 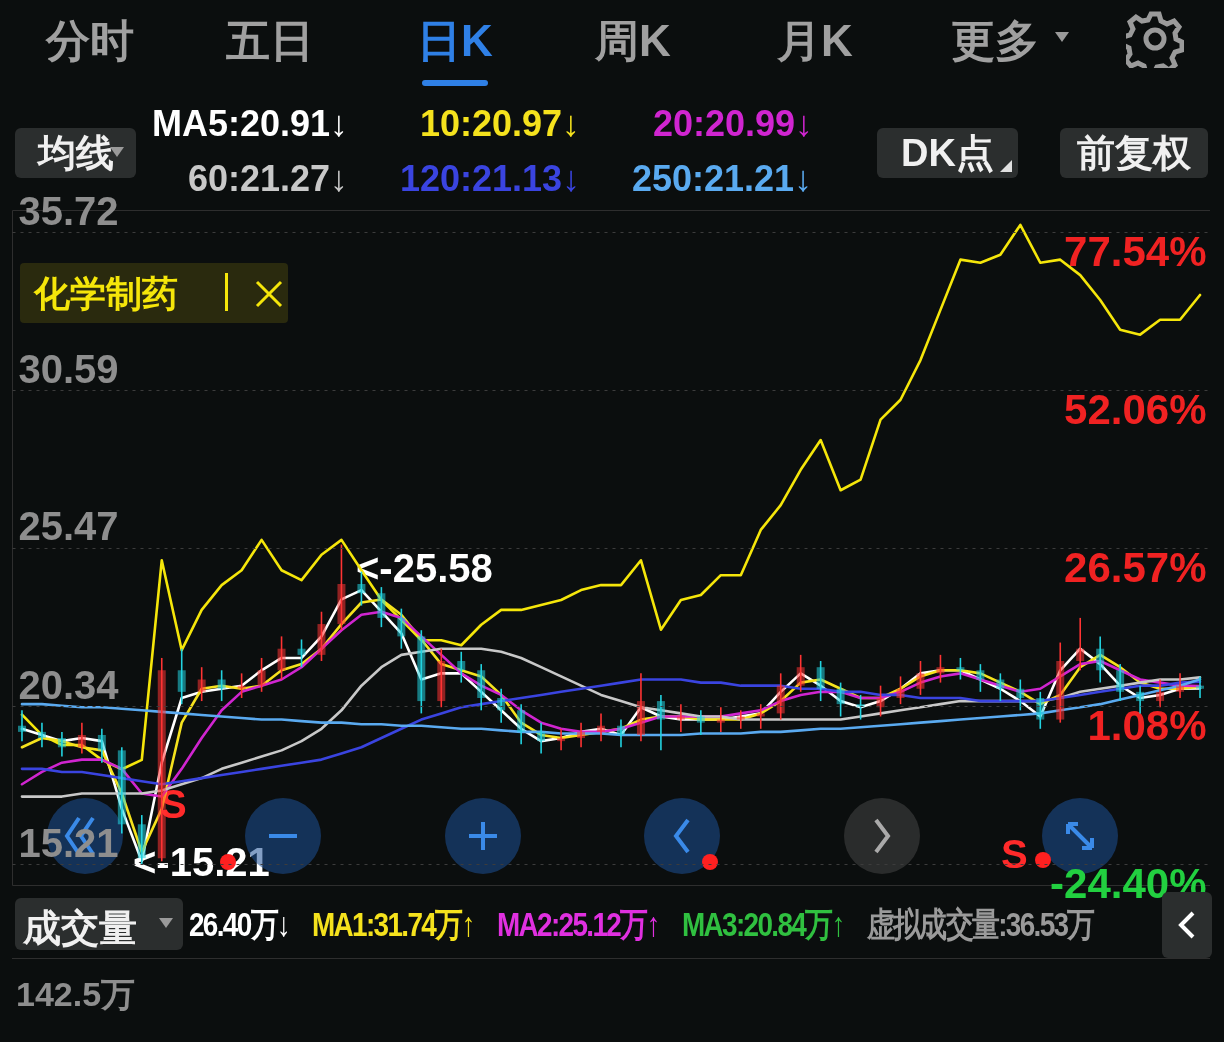 What do you see at coordinates (995, 41) in the screenshot?
I see `text: 更多` at bounding box center [995, 41].